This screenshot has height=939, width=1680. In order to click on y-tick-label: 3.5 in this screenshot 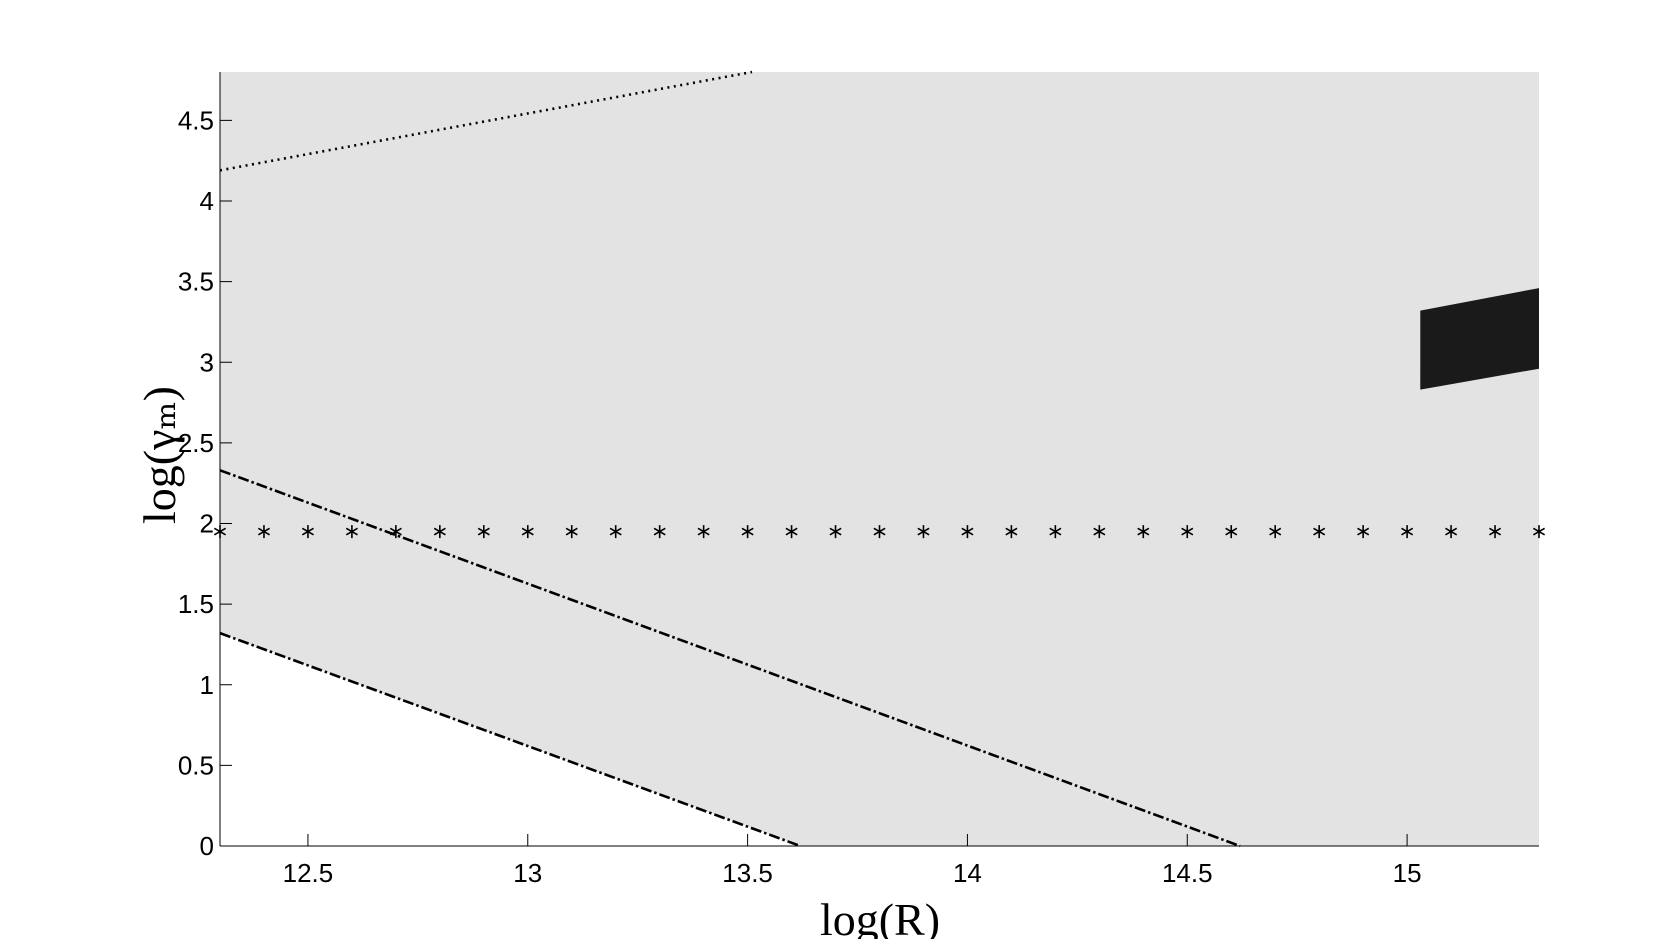, I will do `click(196, 282)`.